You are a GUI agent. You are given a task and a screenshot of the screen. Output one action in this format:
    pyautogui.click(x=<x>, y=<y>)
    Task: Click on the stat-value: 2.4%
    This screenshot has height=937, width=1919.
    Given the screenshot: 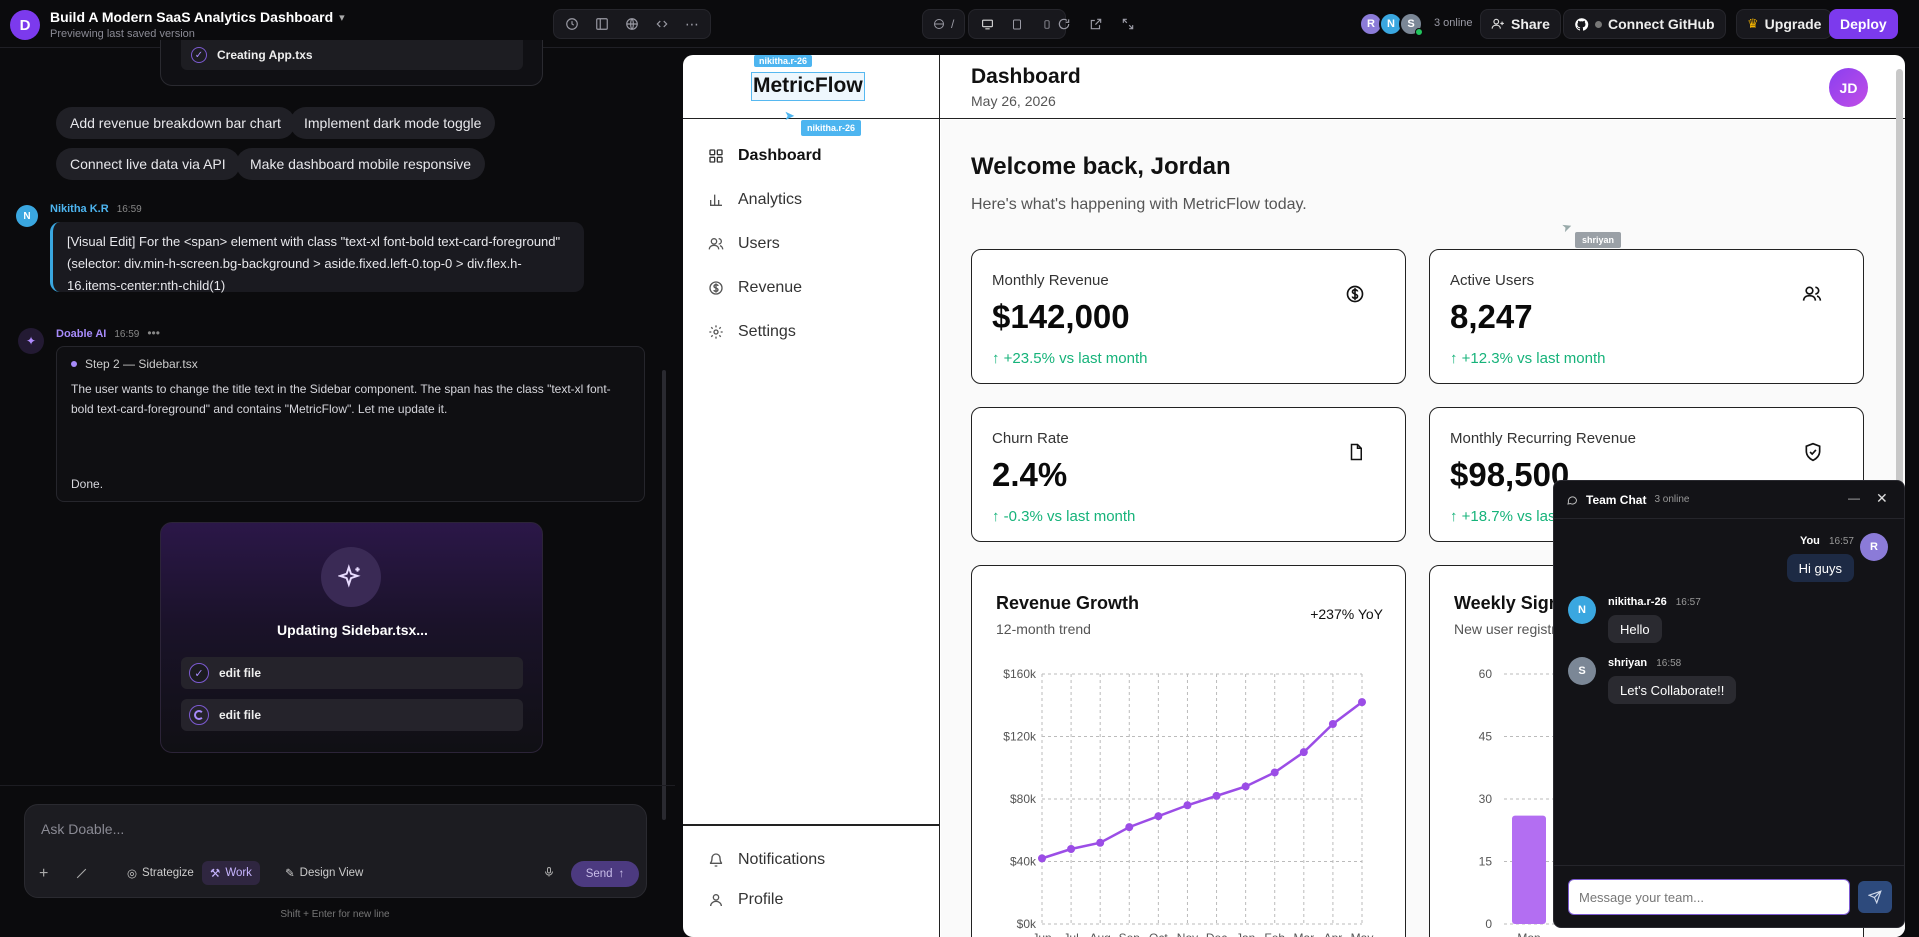 What is the action you would take?
    pyautogui.click(x=1030, y=474)
    